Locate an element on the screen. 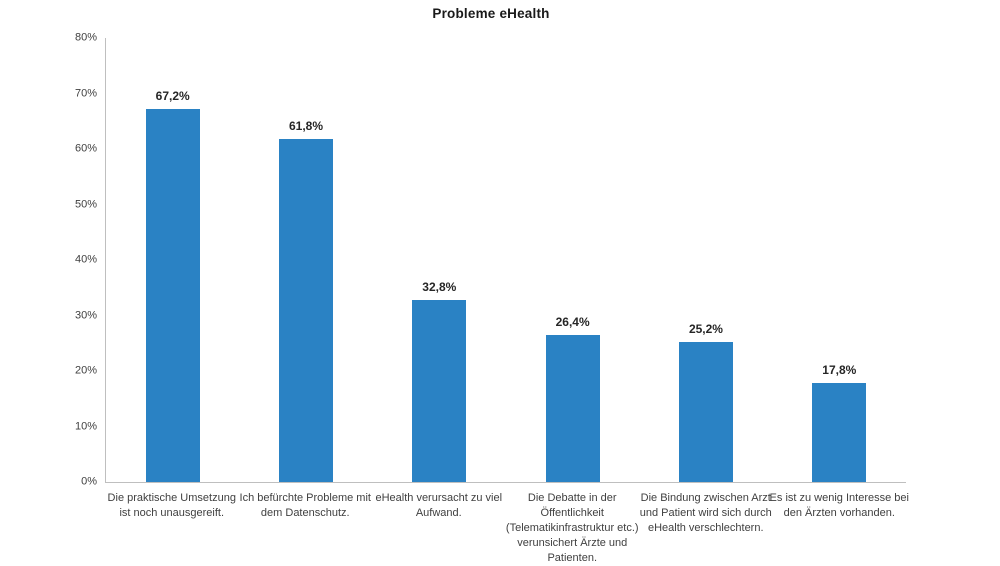  y-axis-tick-label: 0% is located at coordinates (89, 481).